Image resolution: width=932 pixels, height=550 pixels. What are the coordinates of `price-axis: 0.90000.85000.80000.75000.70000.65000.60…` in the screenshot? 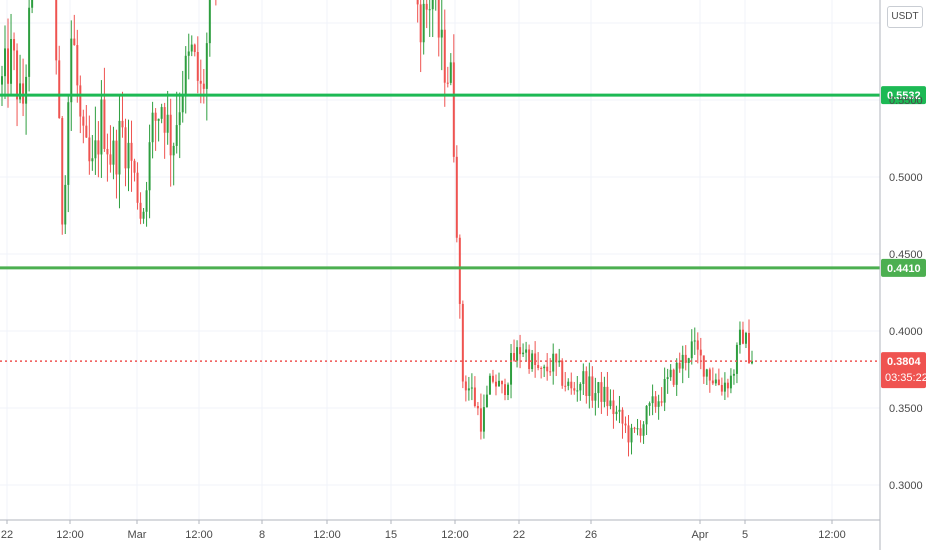 It's located at (901, 275).